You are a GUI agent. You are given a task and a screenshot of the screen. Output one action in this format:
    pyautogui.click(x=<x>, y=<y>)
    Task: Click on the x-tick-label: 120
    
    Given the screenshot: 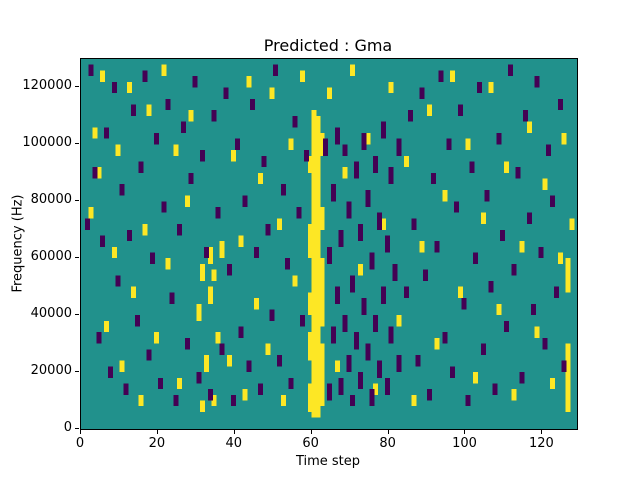 What is the action you would take?
    pyautogui.click(x=541, y=443)
    